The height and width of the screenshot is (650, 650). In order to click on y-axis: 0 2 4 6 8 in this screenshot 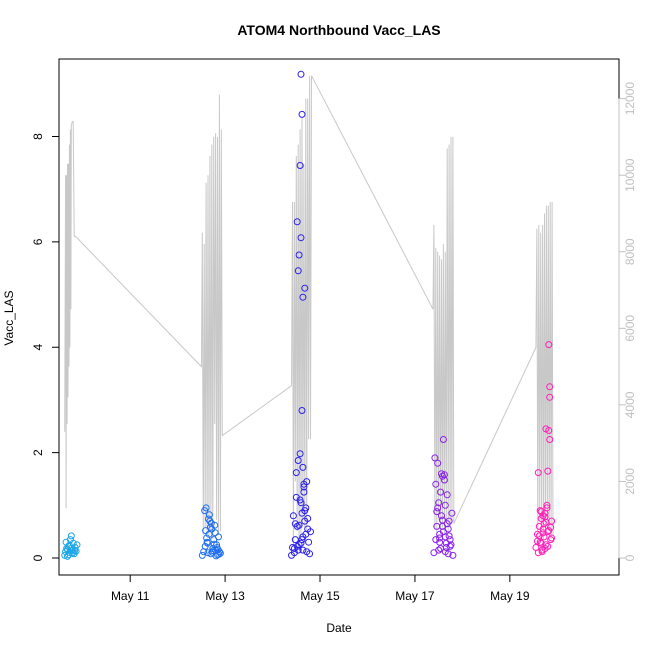, I will do `click(45, 347)`.